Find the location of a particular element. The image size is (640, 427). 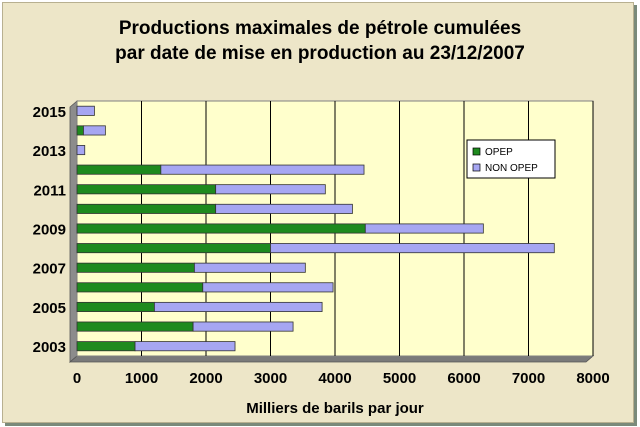

bar-opep-2003 is located at coordinates (106, 346).